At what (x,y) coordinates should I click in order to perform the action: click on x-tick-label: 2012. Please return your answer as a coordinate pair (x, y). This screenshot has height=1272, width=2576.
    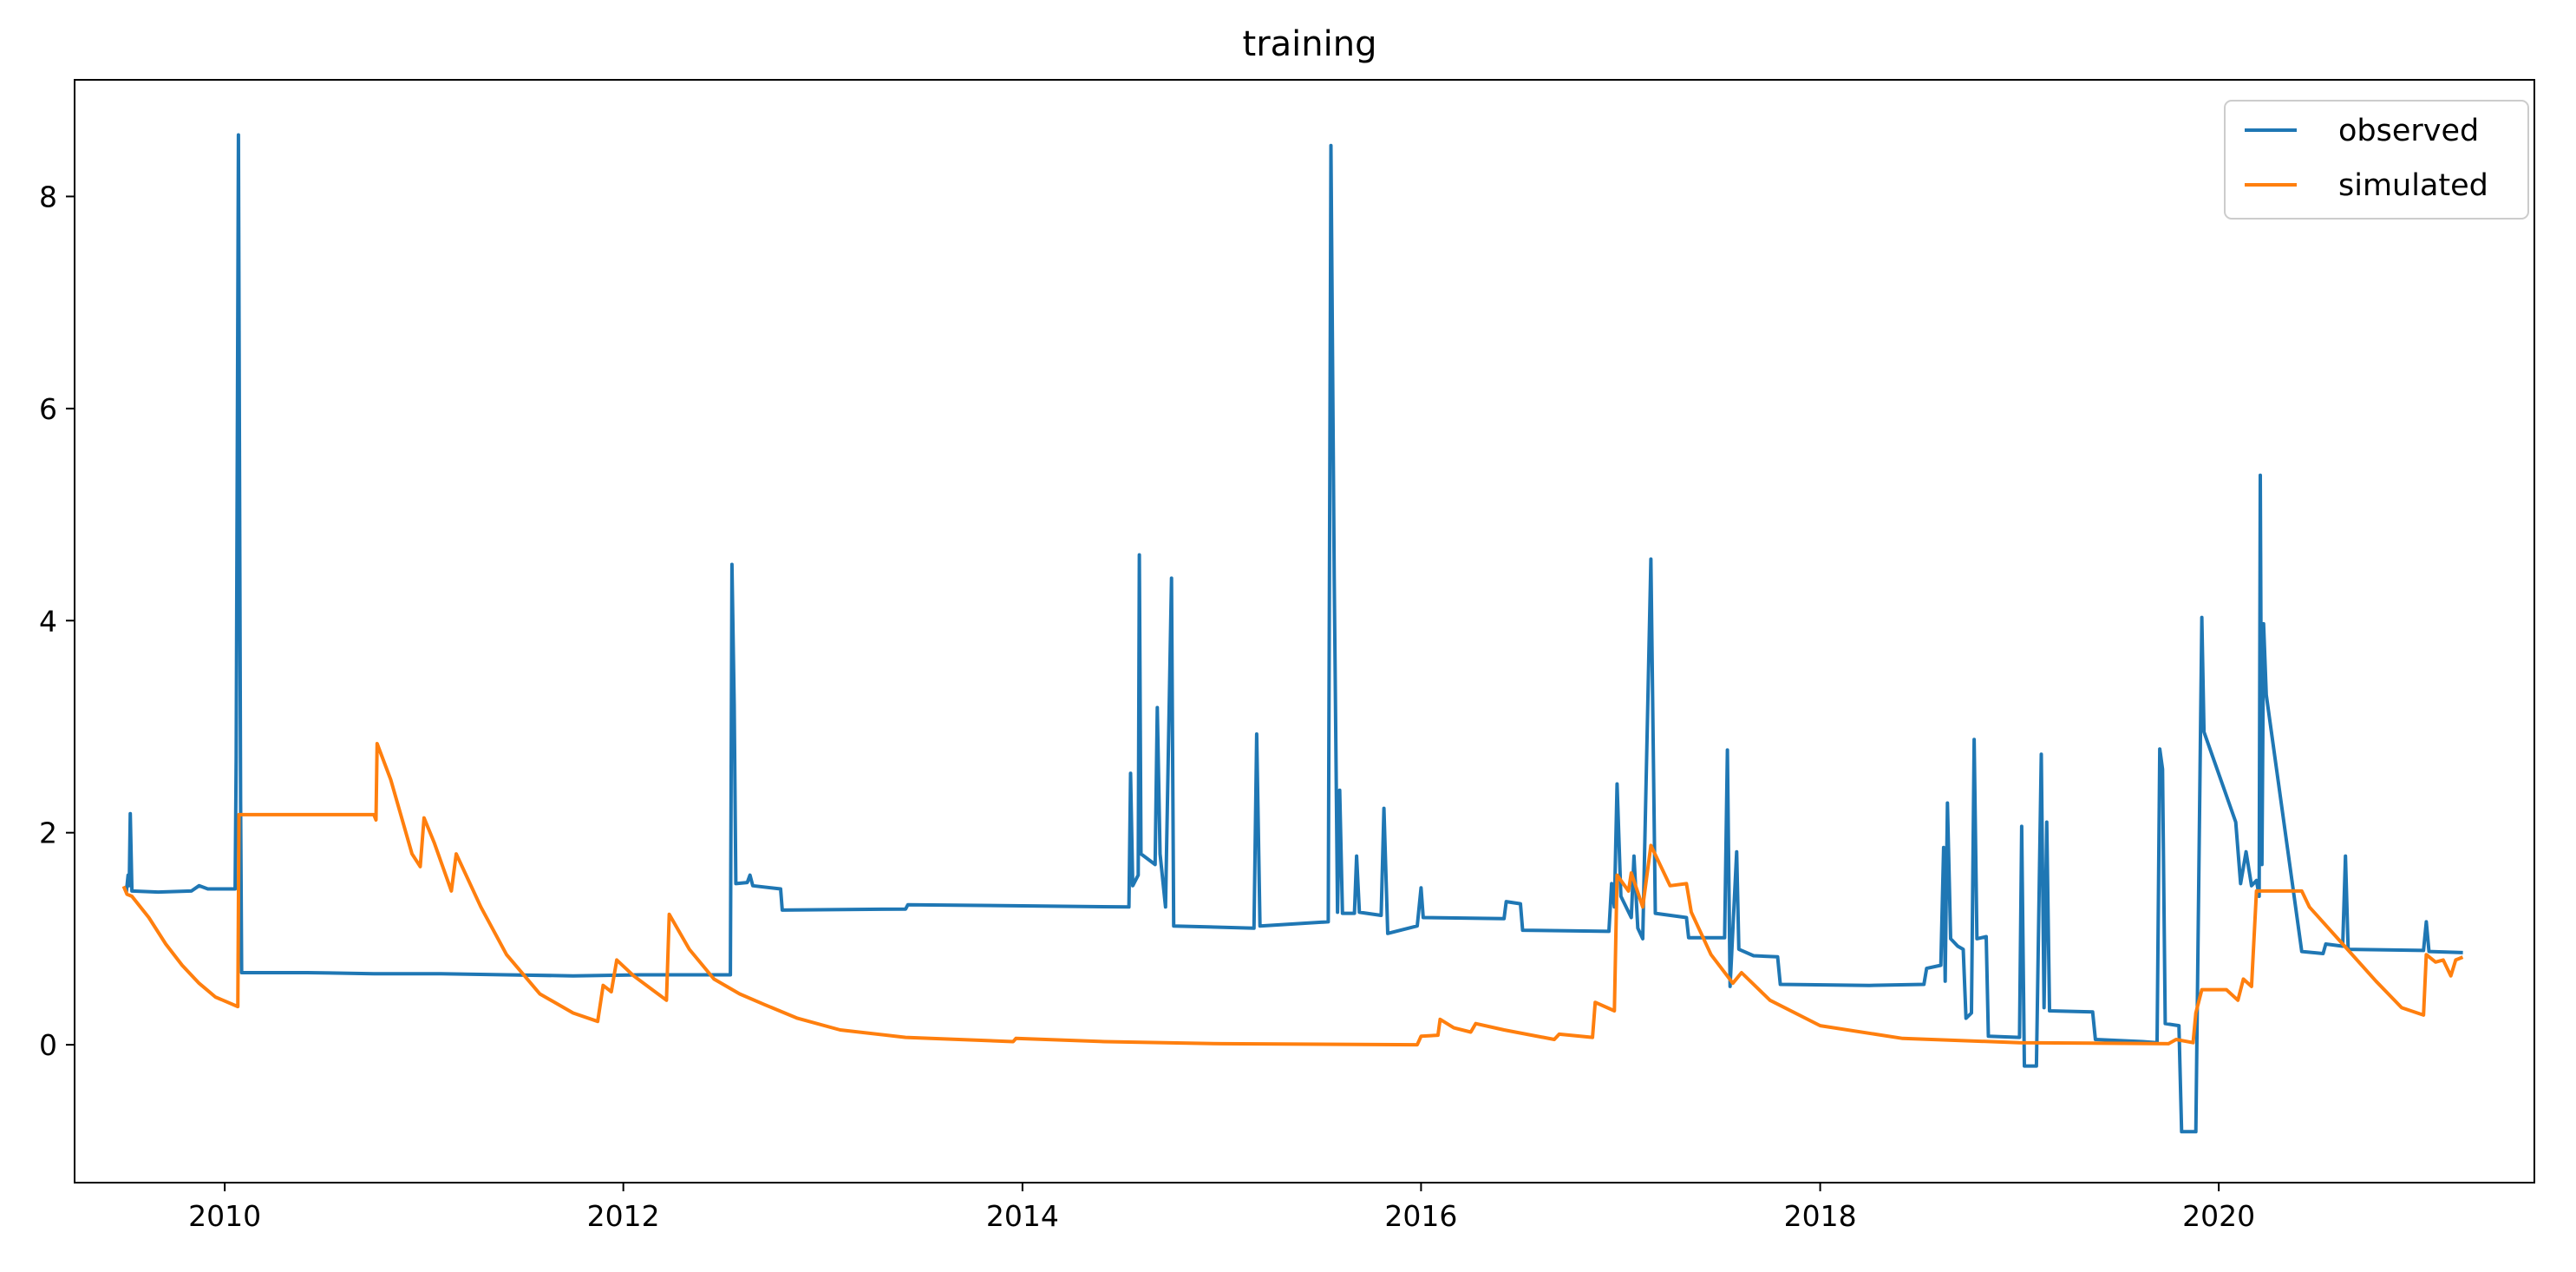
    Looking at the image, I should click on (623, 1216).